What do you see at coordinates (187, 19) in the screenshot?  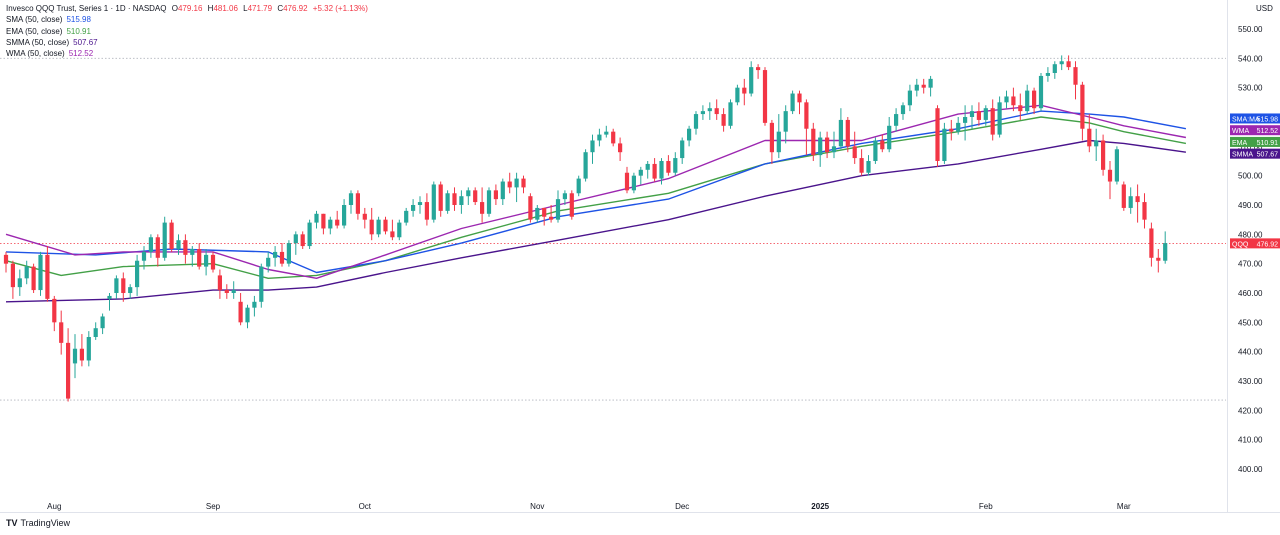 I see `indicator-sma: SMA (50, close) 515.98` at bounding box center [187, 19].